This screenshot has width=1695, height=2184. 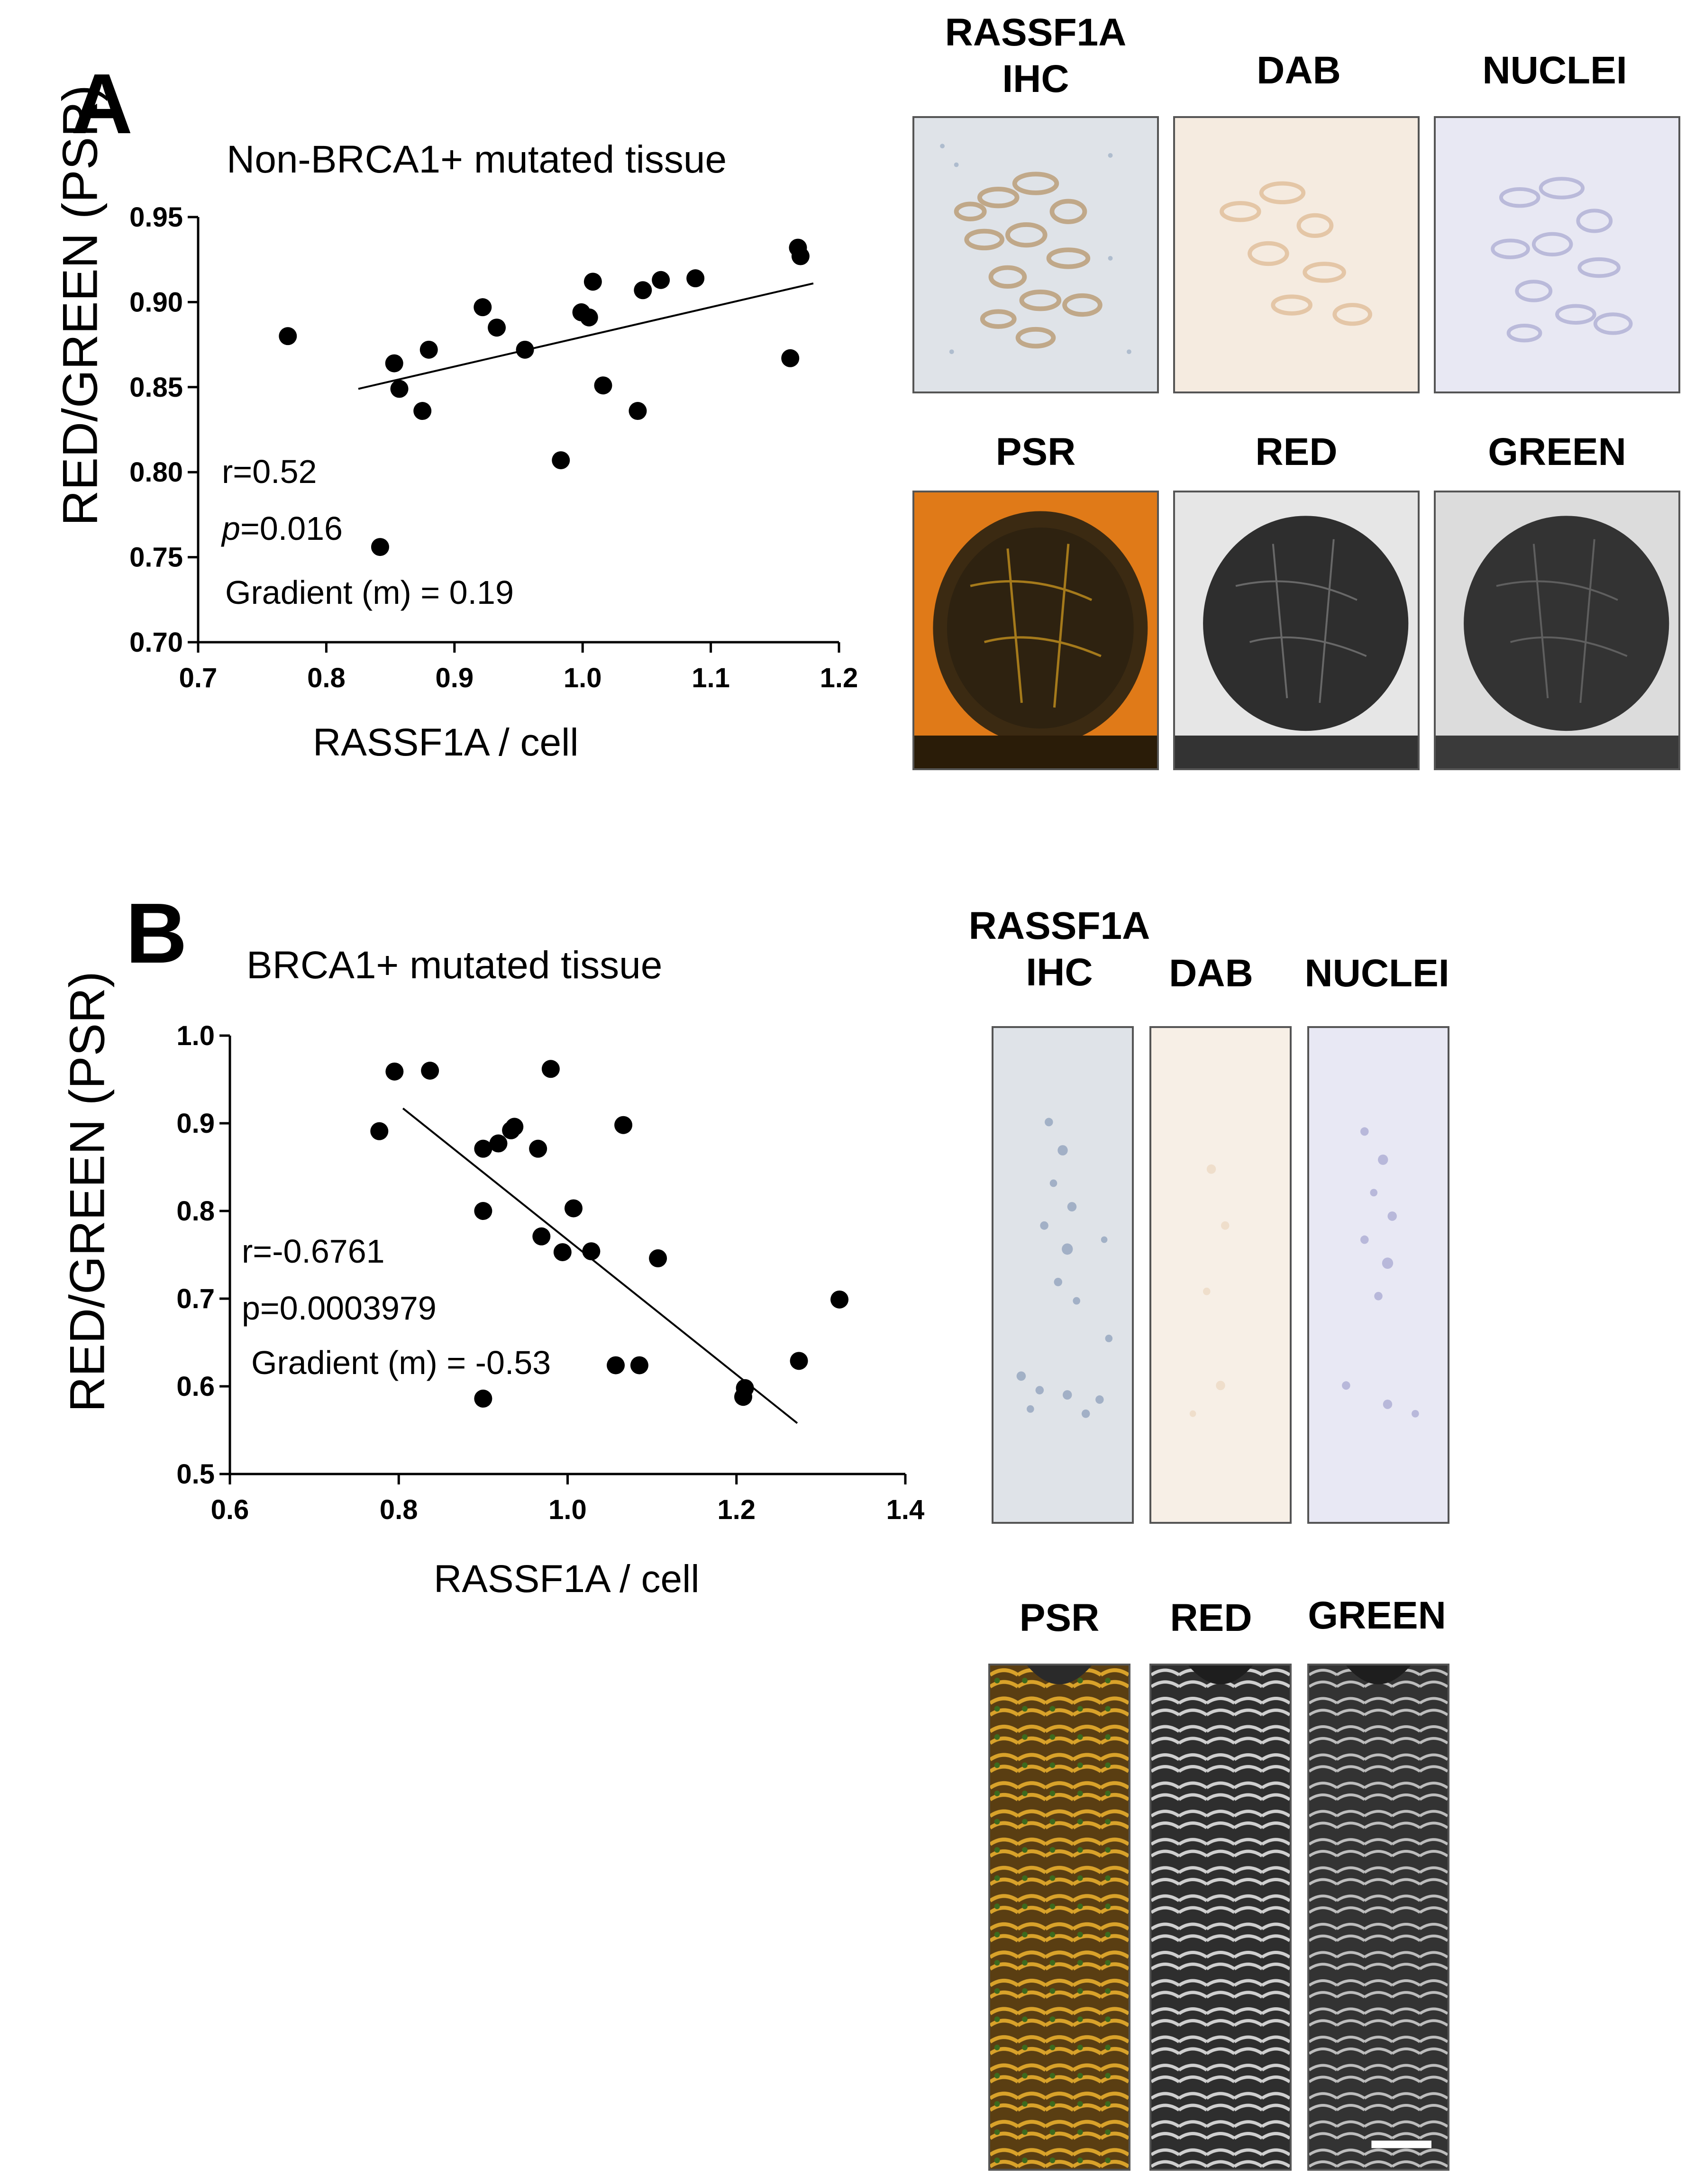 I want to click on chart-b-y-tick-label: 0.8, so click(x=195, y=1211).